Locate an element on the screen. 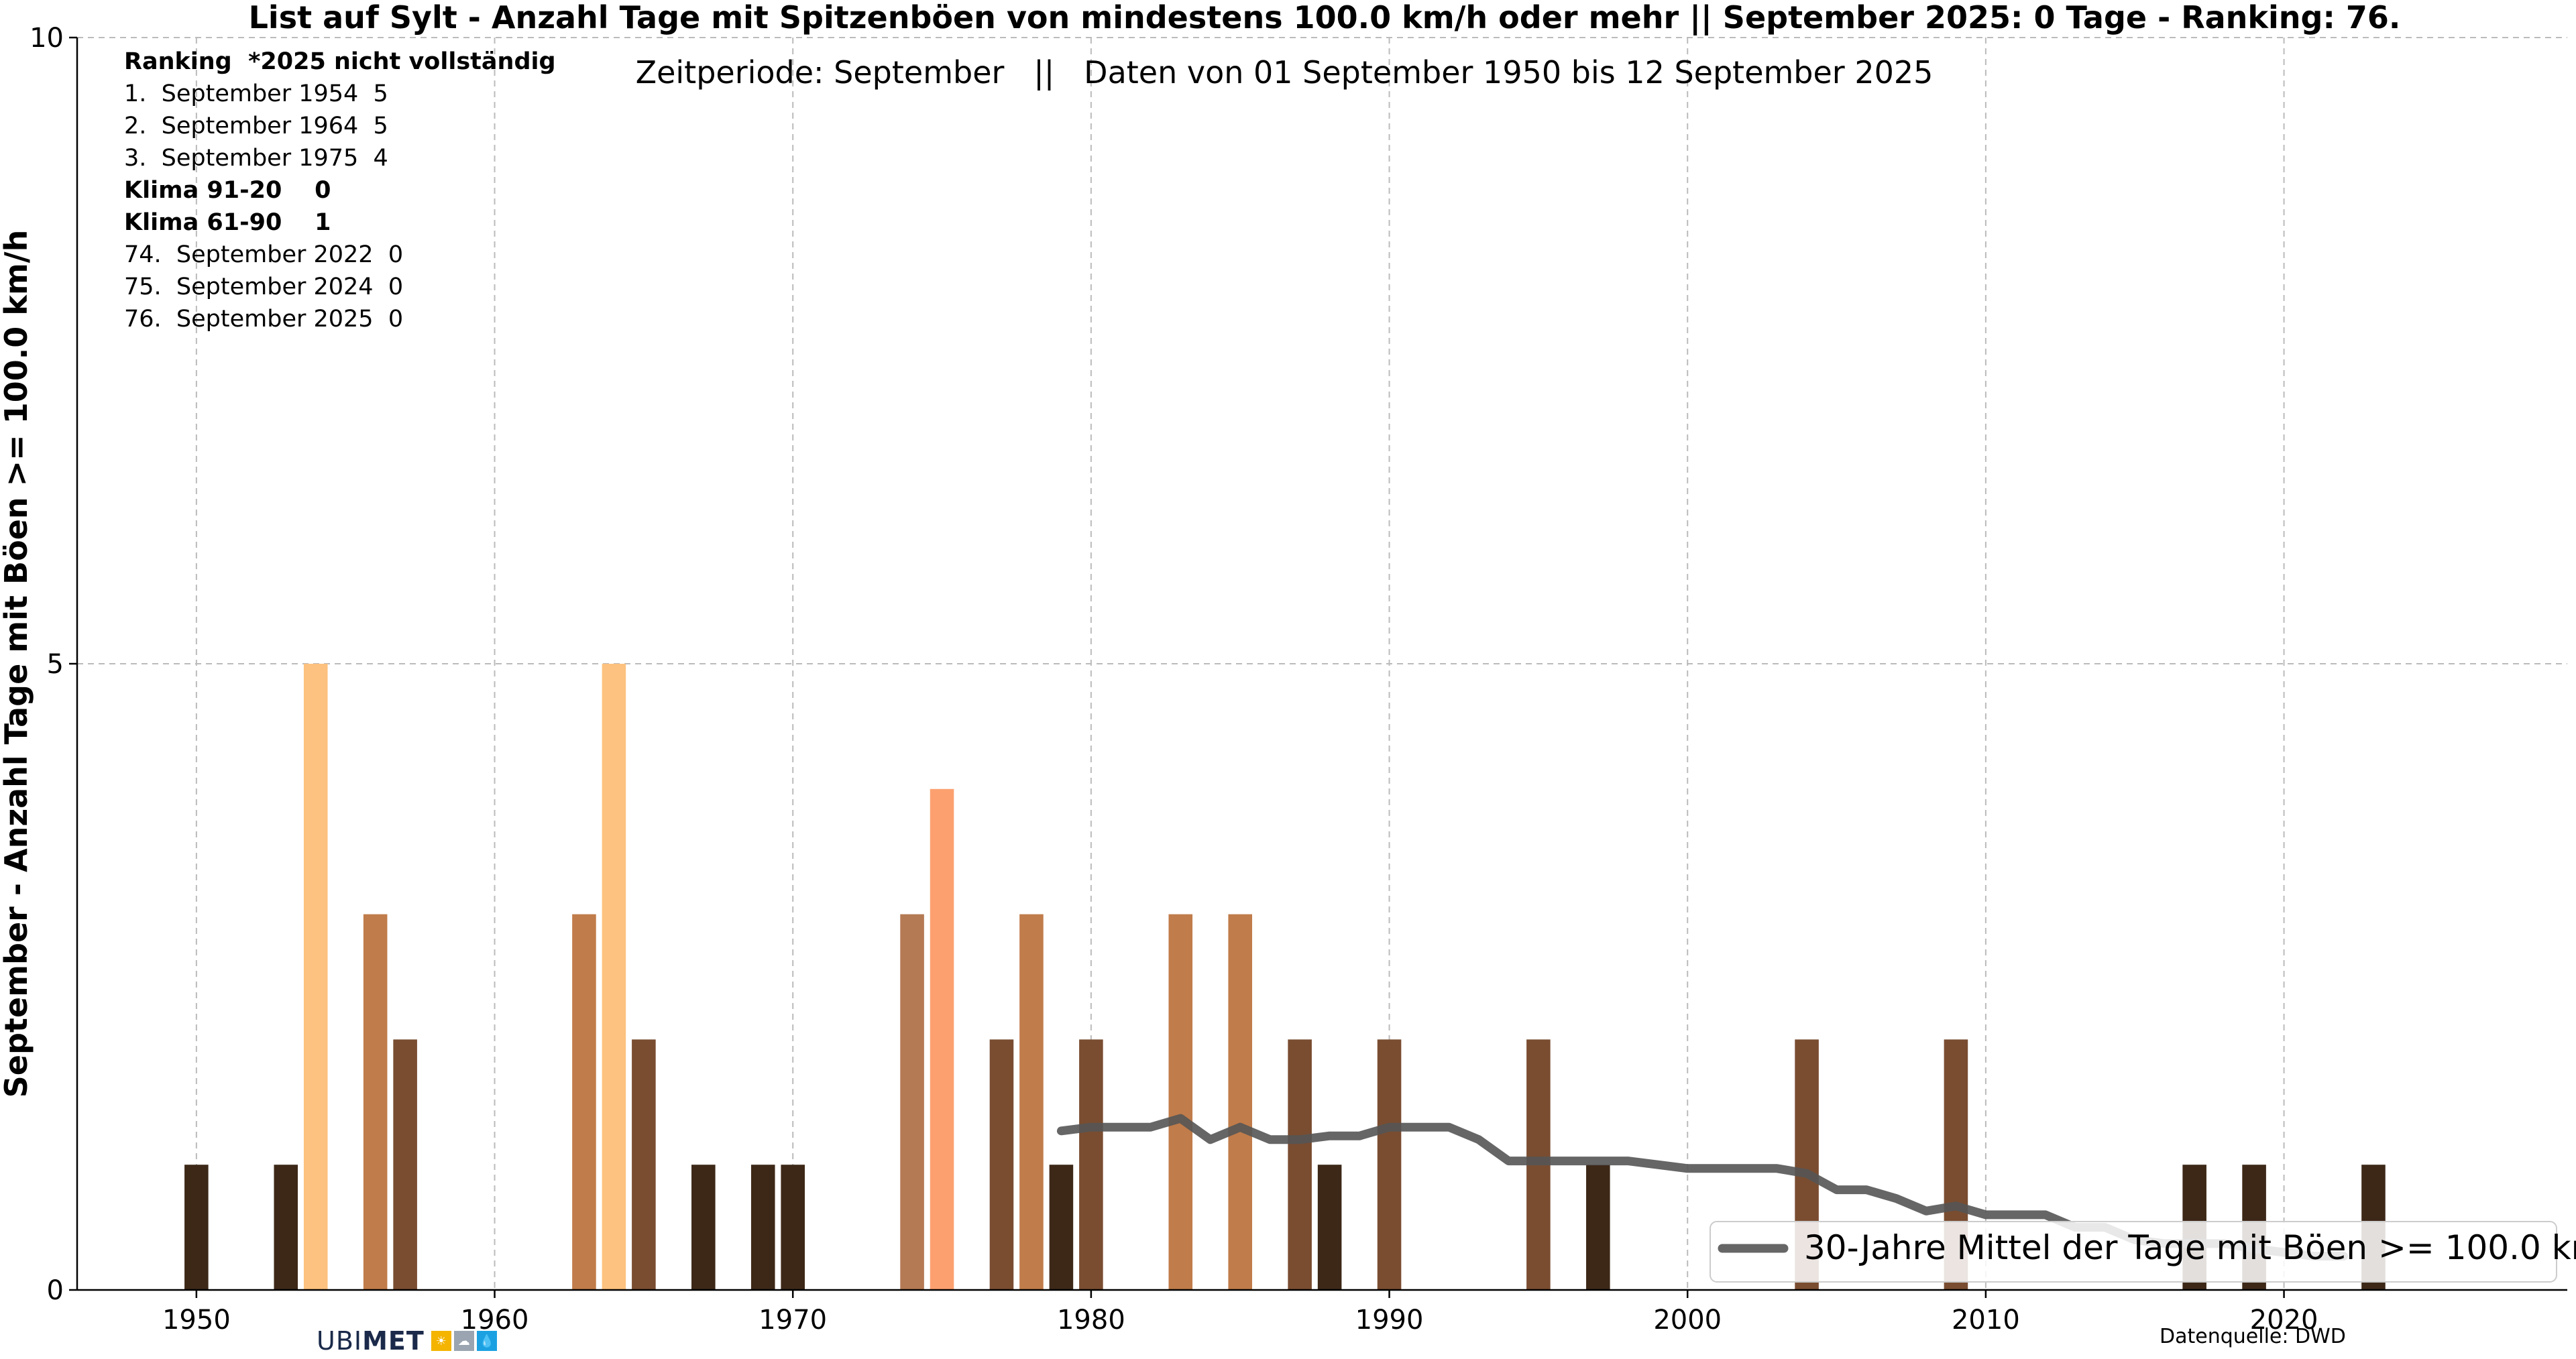 Image resolution: width=2576 pixels, height=1359 pixels. x-tick-label: 1970 is located at coordinates (793, 1320).